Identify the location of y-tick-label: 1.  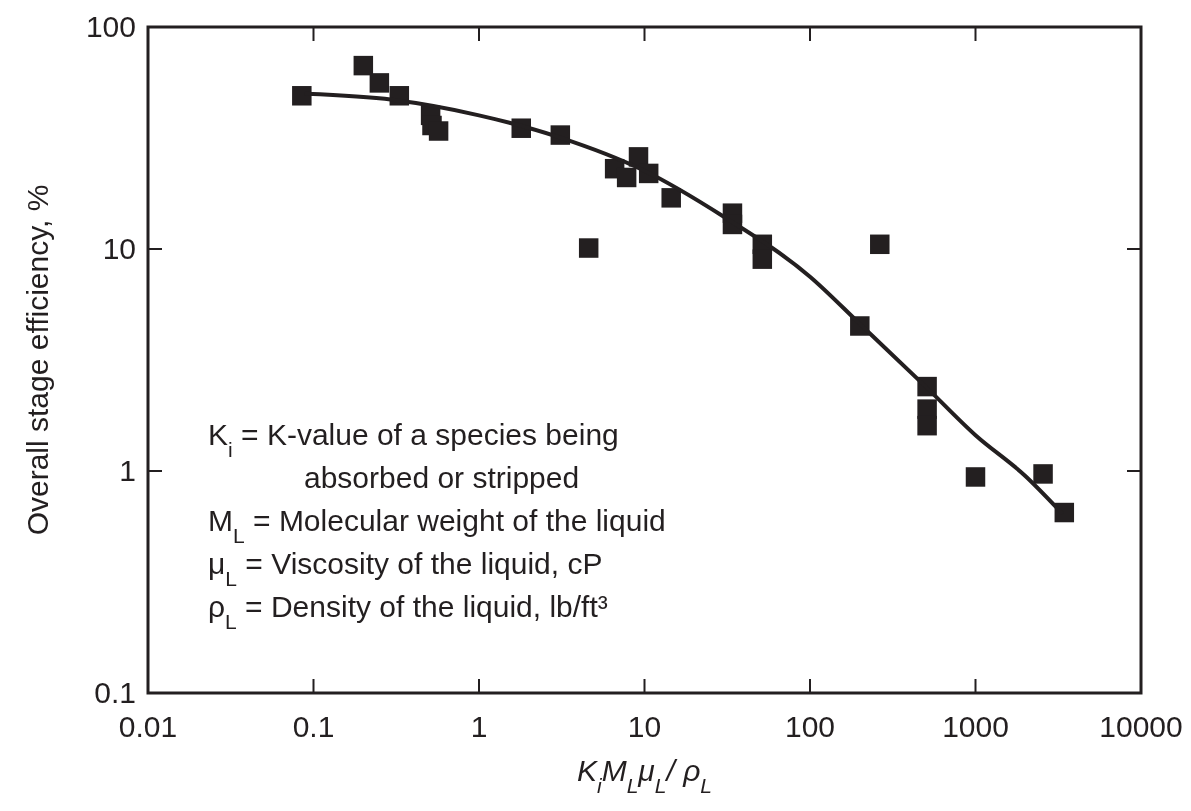
(127, 470).